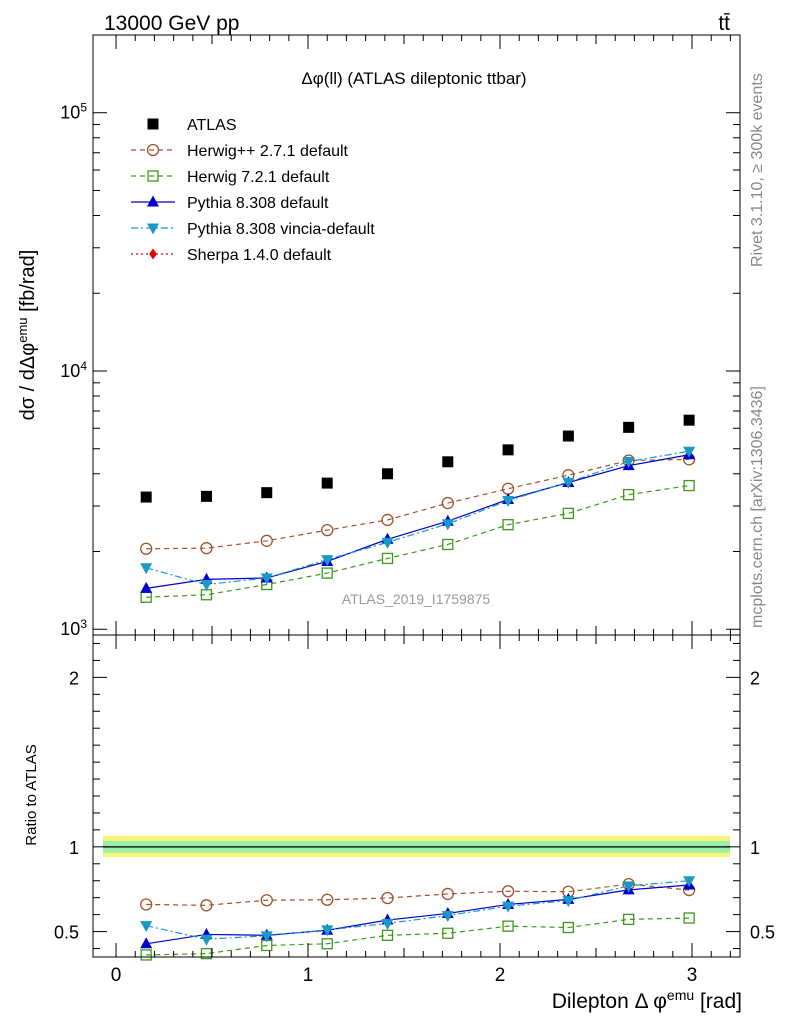 The height and width of the screenshot is (1024, 786). I want to click on legend-entry-4: Pythia 8.308 vincia-default, so click(253, 229).